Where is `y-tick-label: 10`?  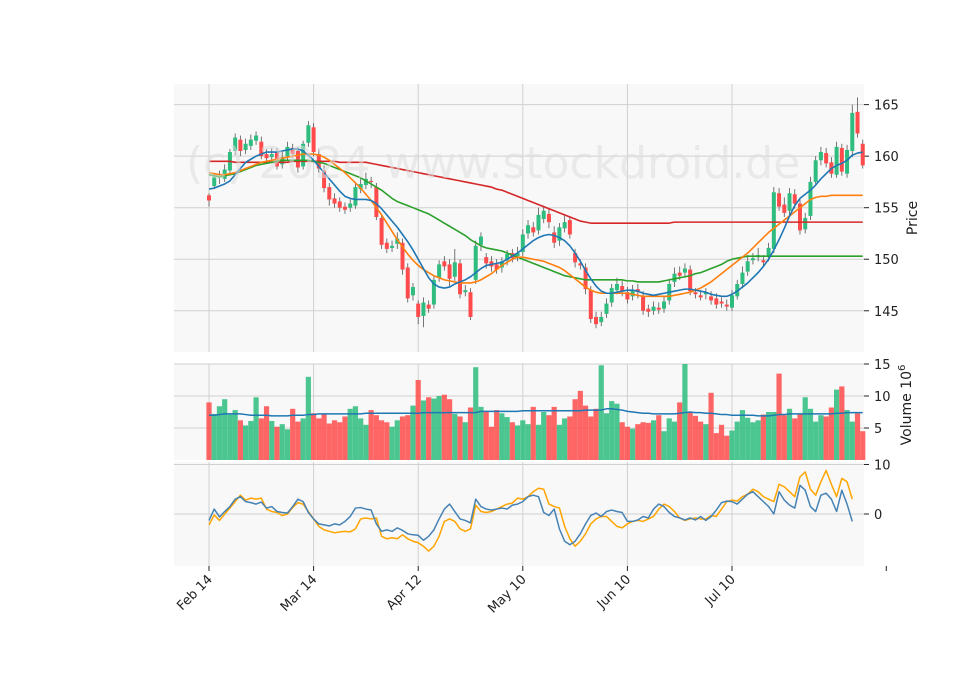
y-tick-label: 10 is located at coordinates (882, 397).